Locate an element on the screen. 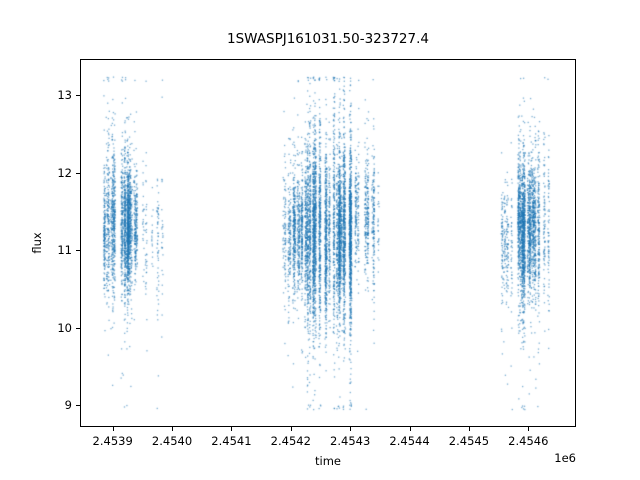 This screenshot has height=480, width=640. x-tick-label: 2.4541 is located at coordinates (231, 441).